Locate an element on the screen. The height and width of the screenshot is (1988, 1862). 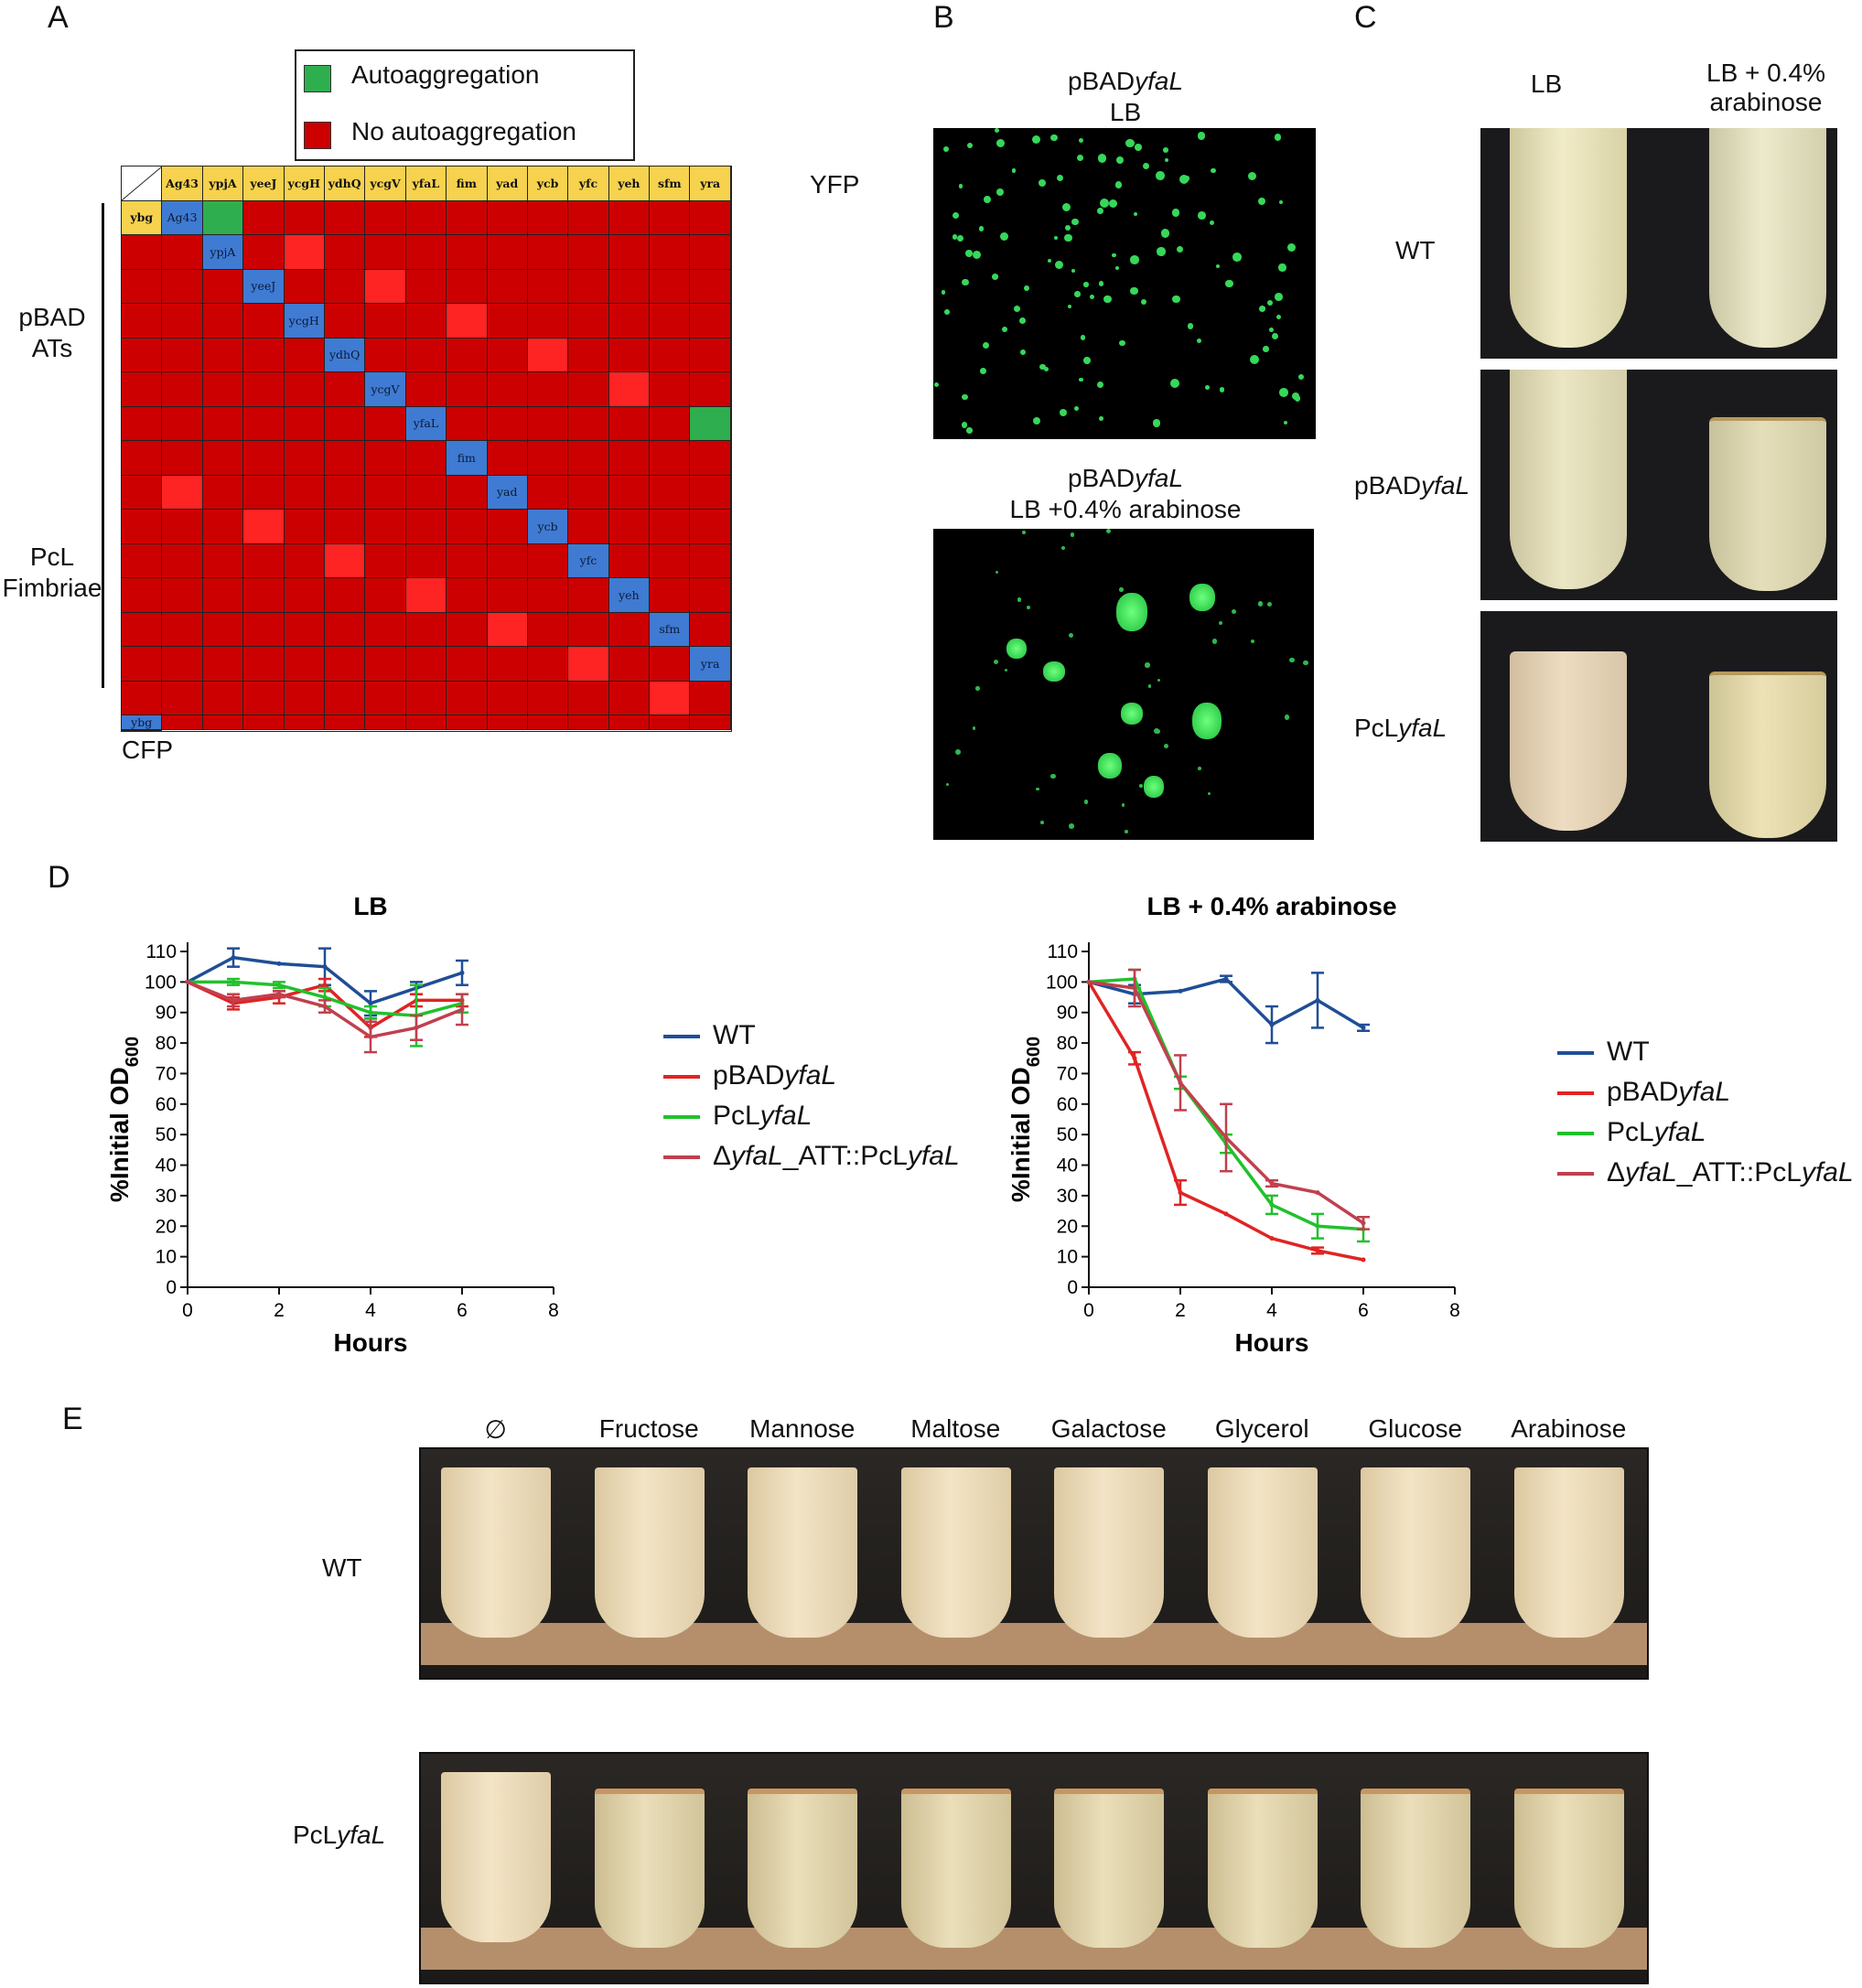
matrix-cell-ydhq-ydhq is located at coordinates (548, 355).